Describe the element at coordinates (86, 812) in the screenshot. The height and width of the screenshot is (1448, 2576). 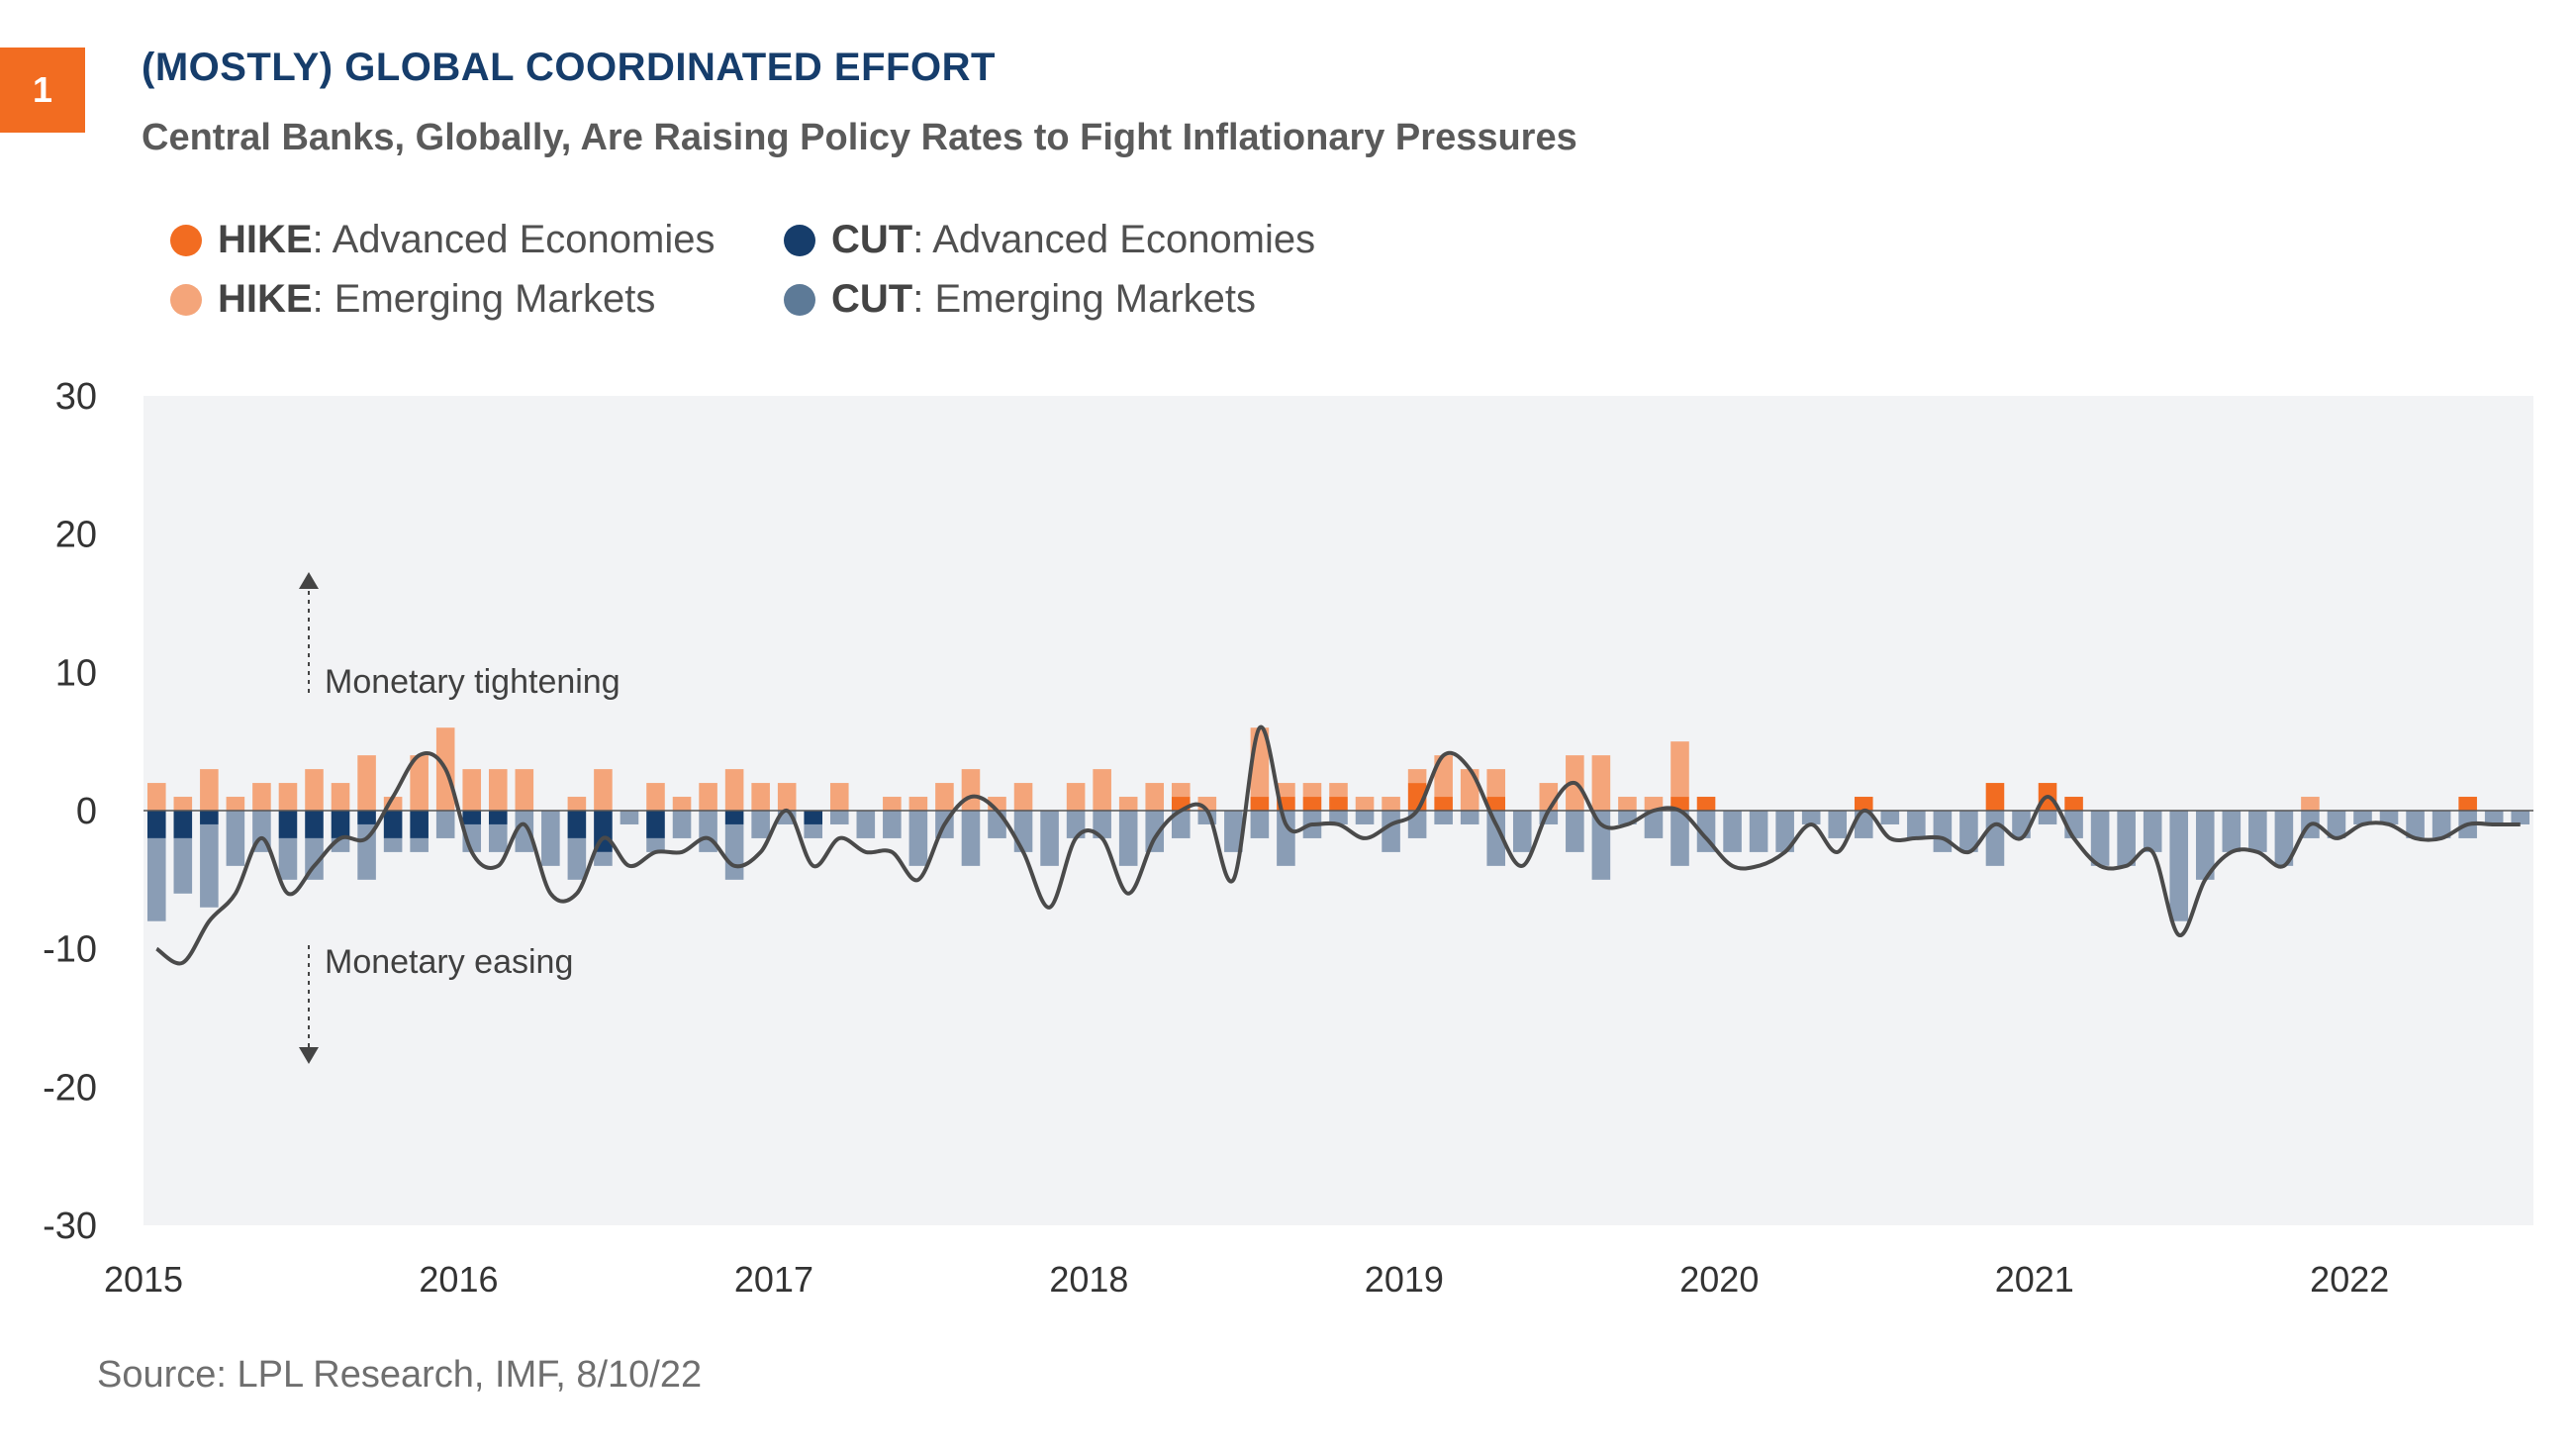
I see `y-tick-label: 0` at that location.